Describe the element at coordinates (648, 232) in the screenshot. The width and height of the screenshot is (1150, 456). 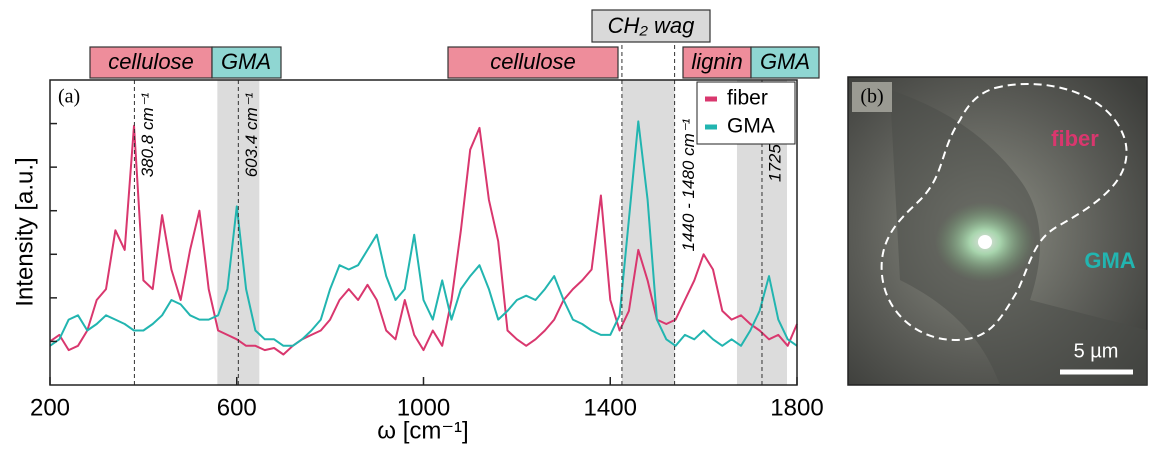
I see `shaded-region` at that location.